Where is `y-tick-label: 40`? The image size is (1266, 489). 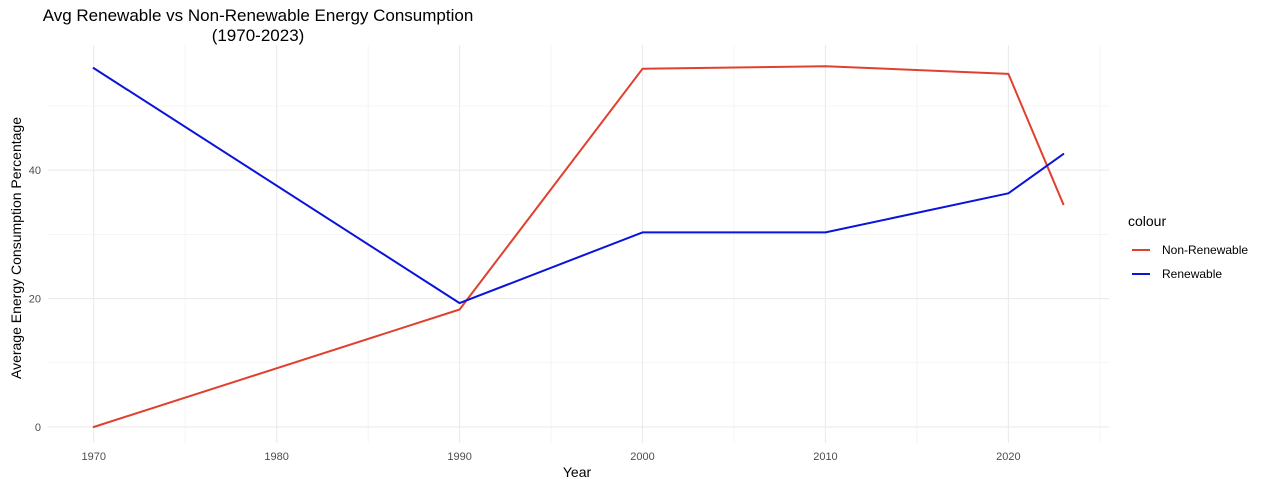 y-tick-label: 40 is located at coordinates (35, 171).